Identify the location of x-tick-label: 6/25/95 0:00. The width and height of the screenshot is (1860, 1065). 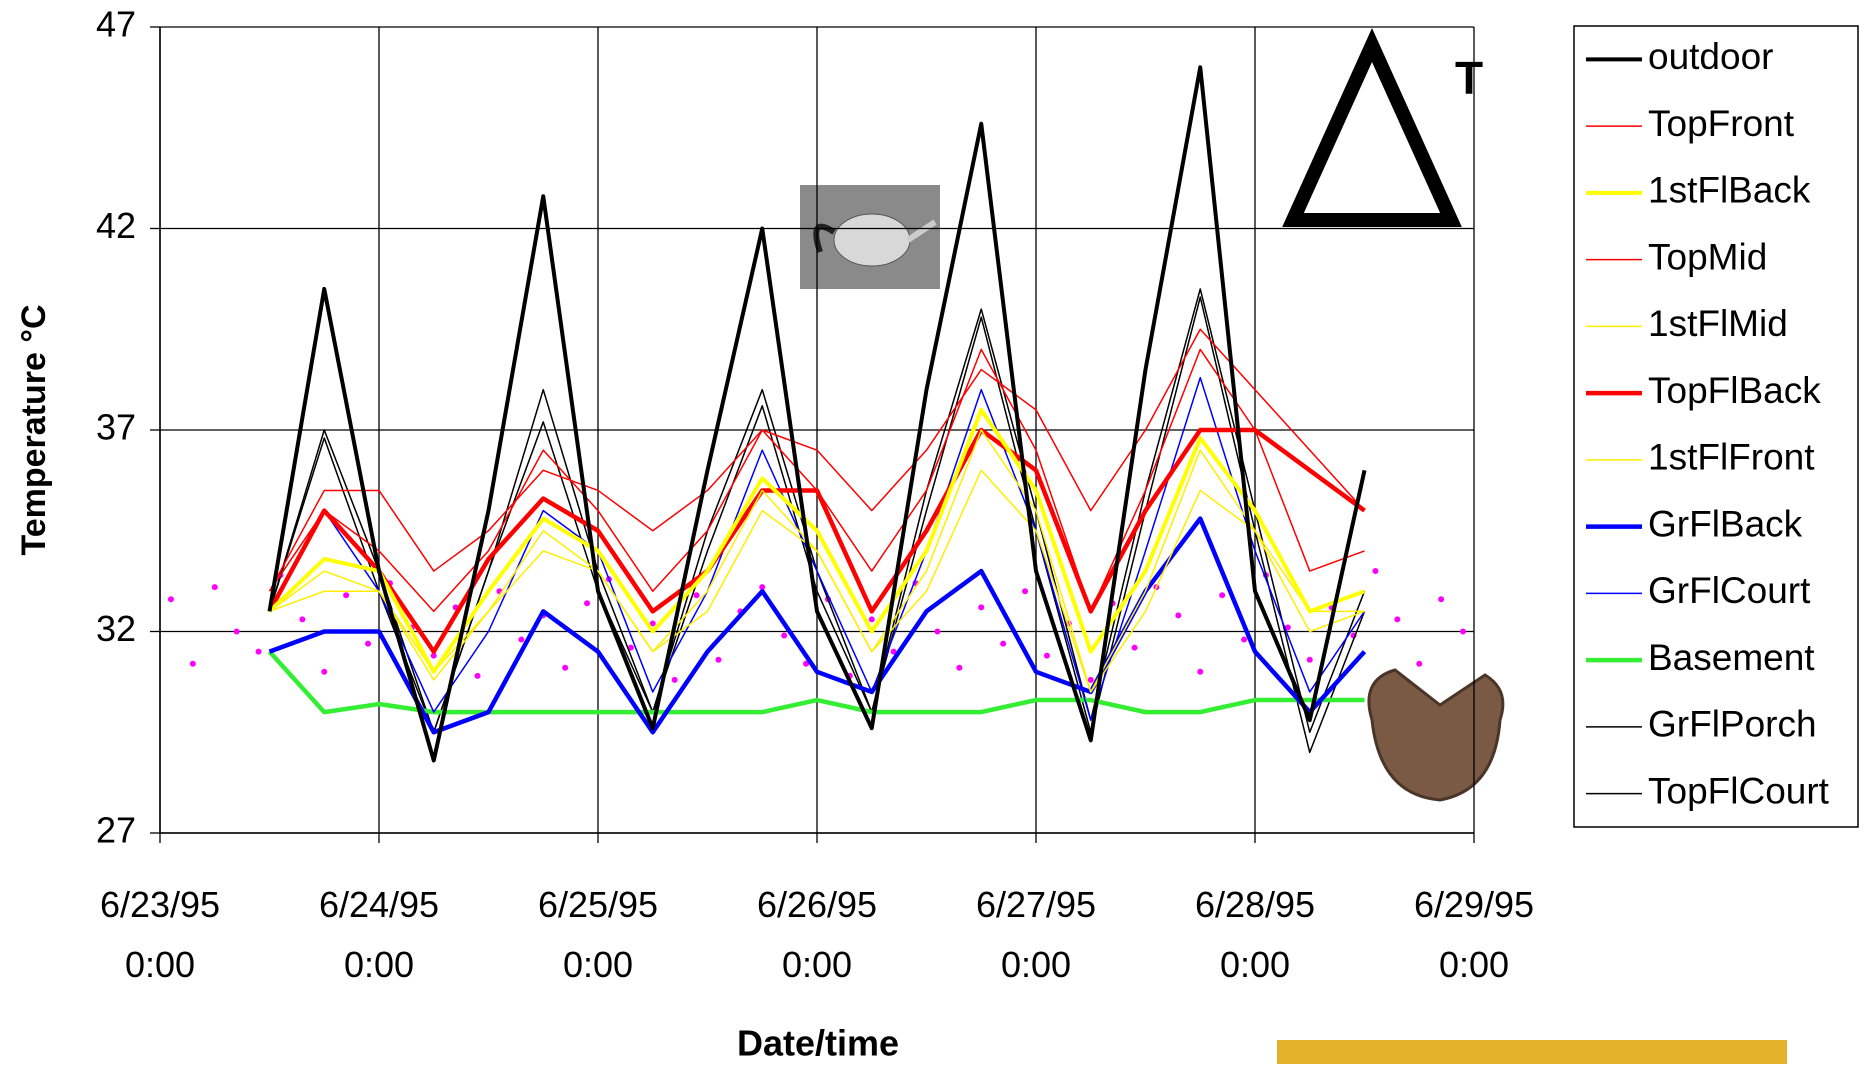
(598, 934).